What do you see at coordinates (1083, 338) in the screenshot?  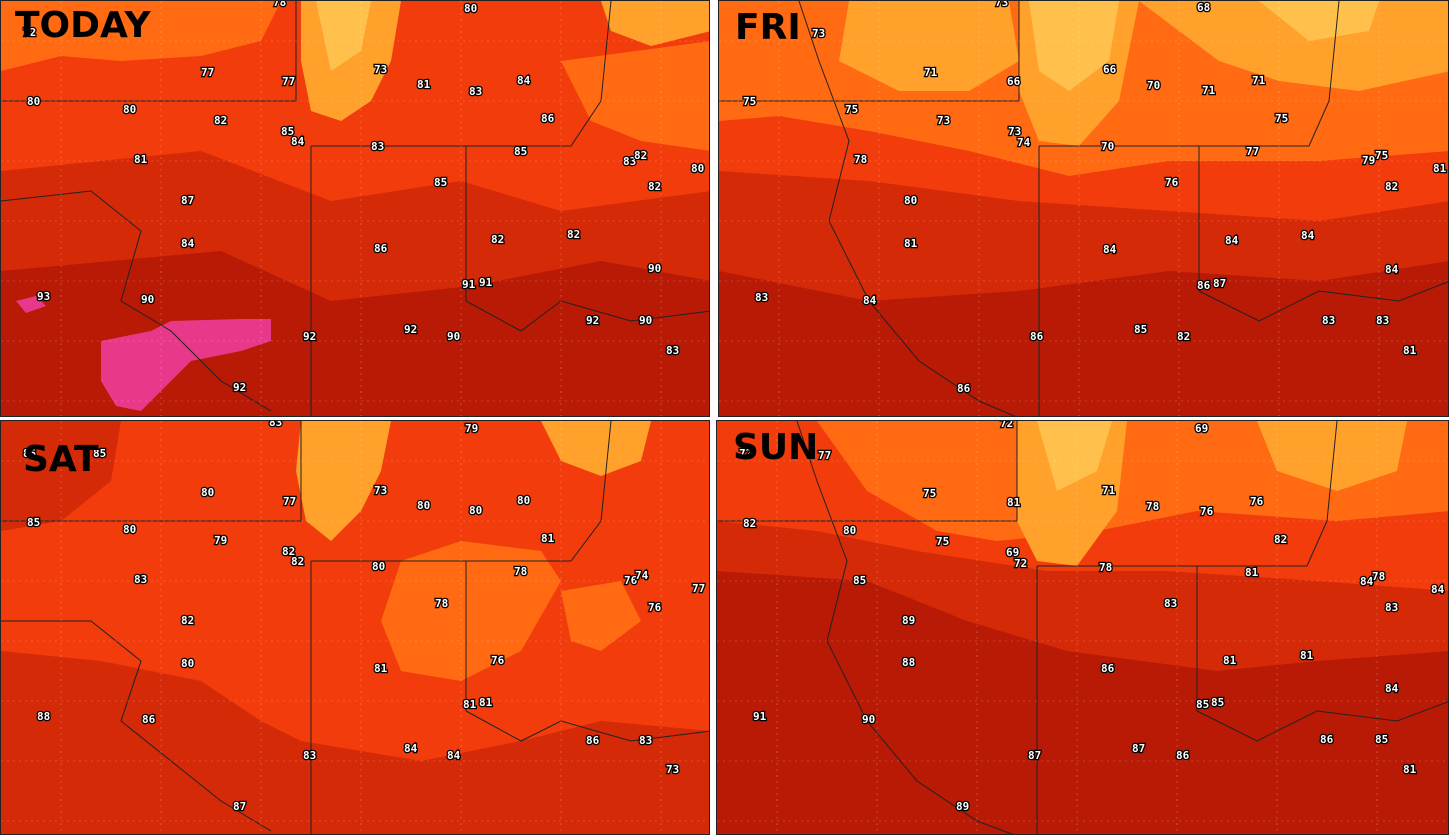 I see `very-hot-area` at bounding box center [1083, 338].